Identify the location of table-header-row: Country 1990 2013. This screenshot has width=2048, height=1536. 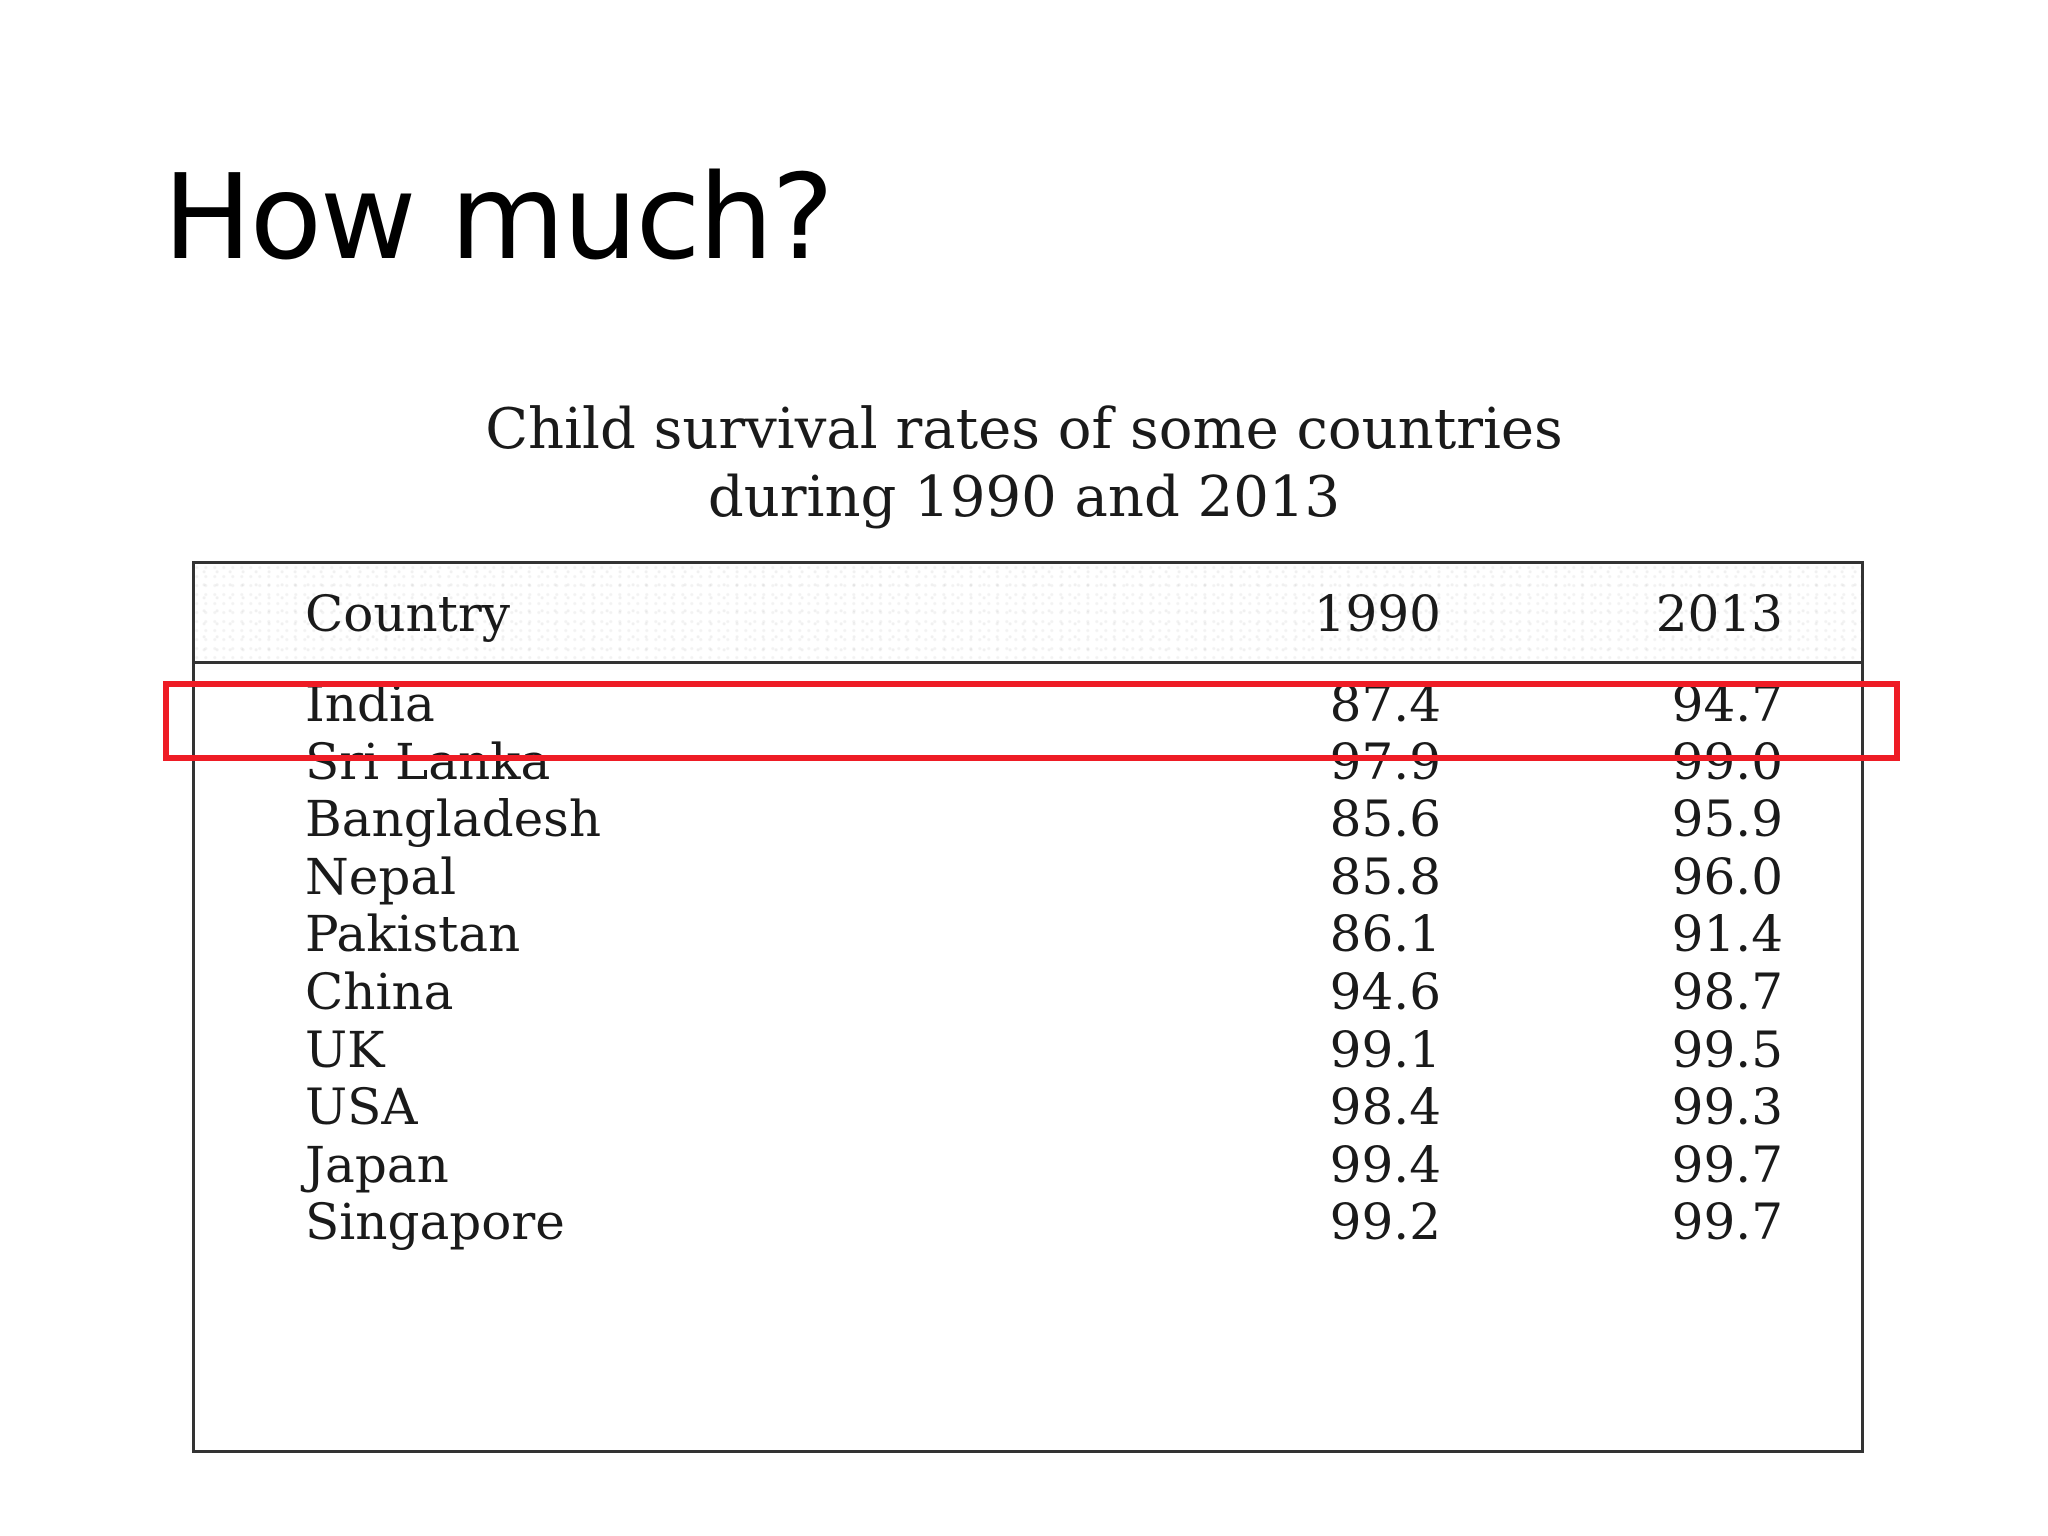
(1028, 614).